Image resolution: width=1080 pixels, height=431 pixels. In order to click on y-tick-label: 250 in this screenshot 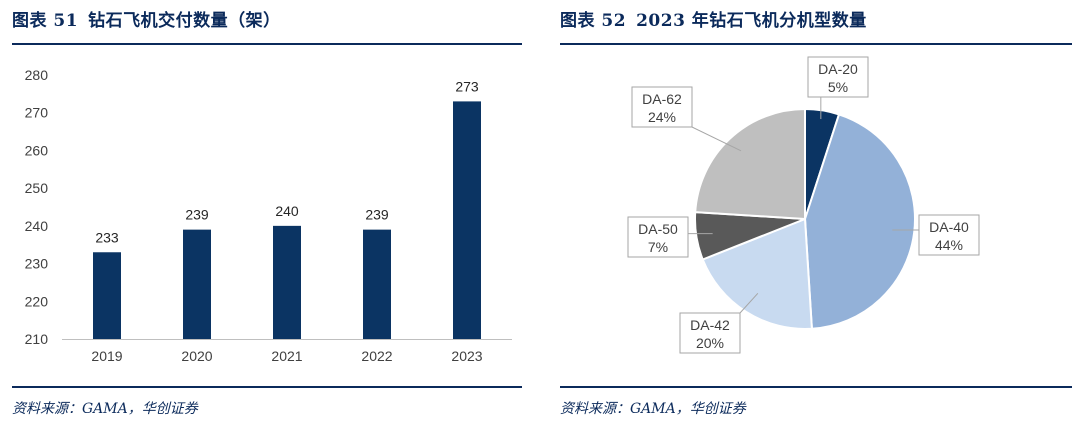, I will do `click(37, 188)`.